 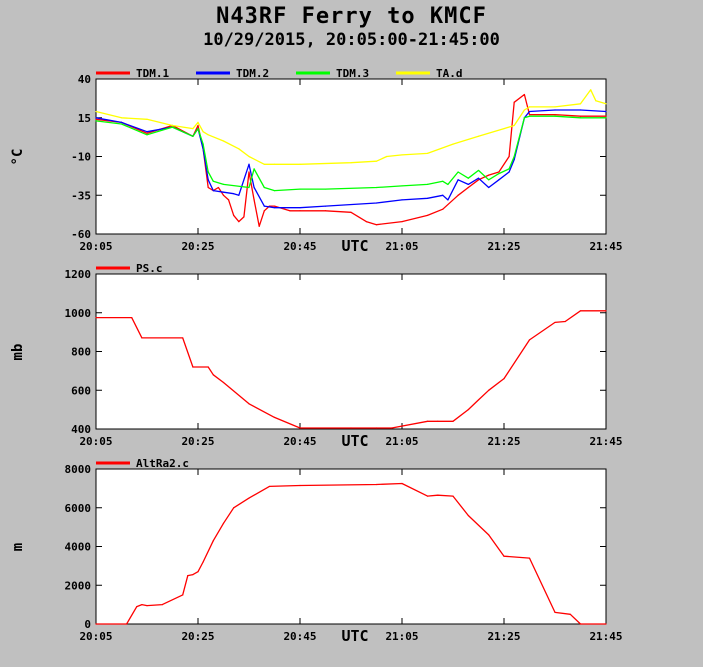 I want to click on legend-label: TDM.3, so click(x=352, y=73).